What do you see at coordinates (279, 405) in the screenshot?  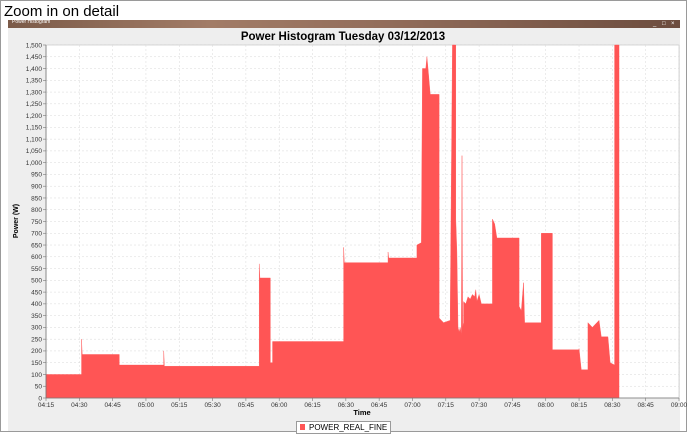 I see `x-tick-label: 06:00` at bounding box center [279, 405].